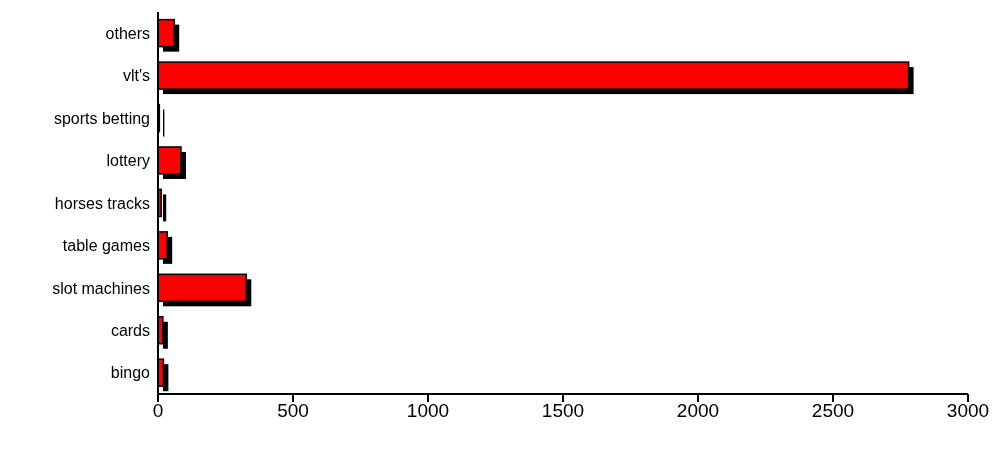 Image resolution: width=1006 pixels, height=451 pixels. I want to click on y-tick-label: lottery, so click(128, 161).